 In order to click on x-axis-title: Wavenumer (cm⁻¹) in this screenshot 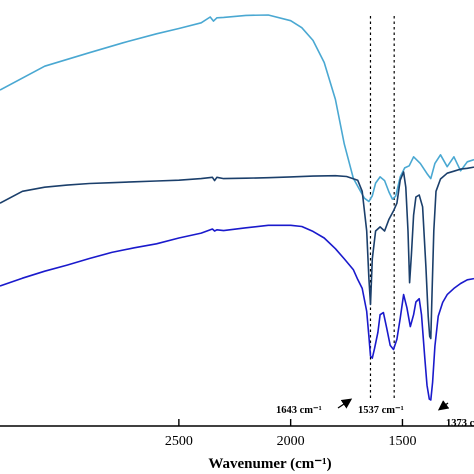, I will do `click(269, 464)`.